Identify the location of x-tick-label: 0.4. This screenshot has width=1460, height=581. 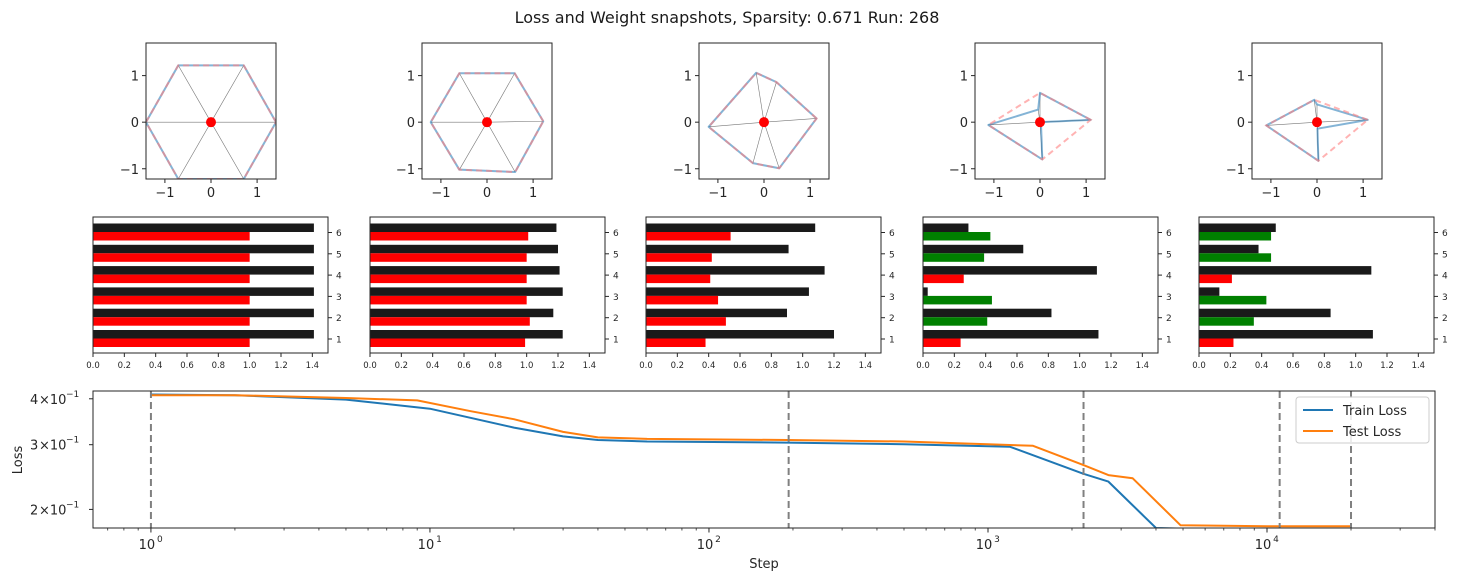
(156, 366).